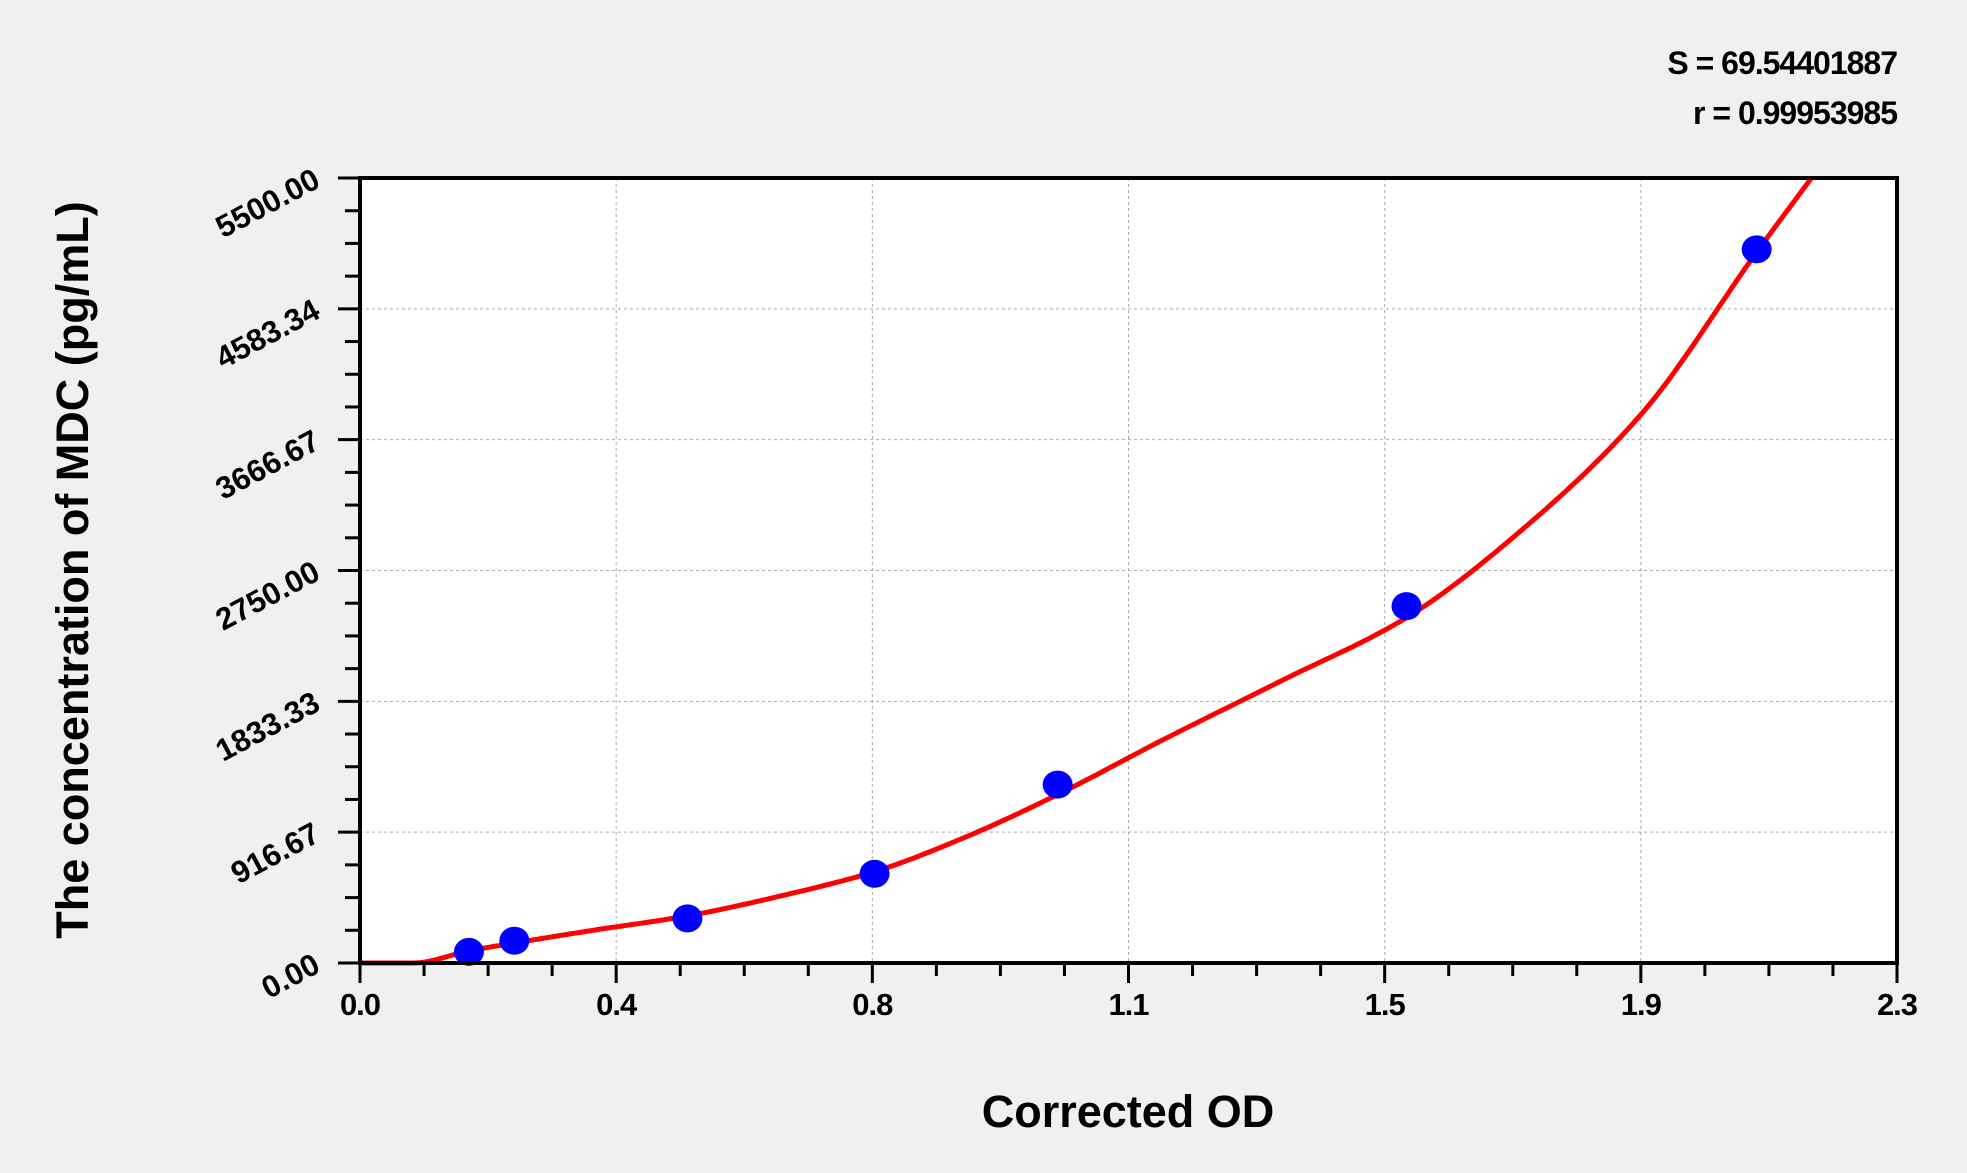  Describe the element at coordinates (1385, 1004) in the screenshot. I see `x-tick-label: 1.5` at that location.